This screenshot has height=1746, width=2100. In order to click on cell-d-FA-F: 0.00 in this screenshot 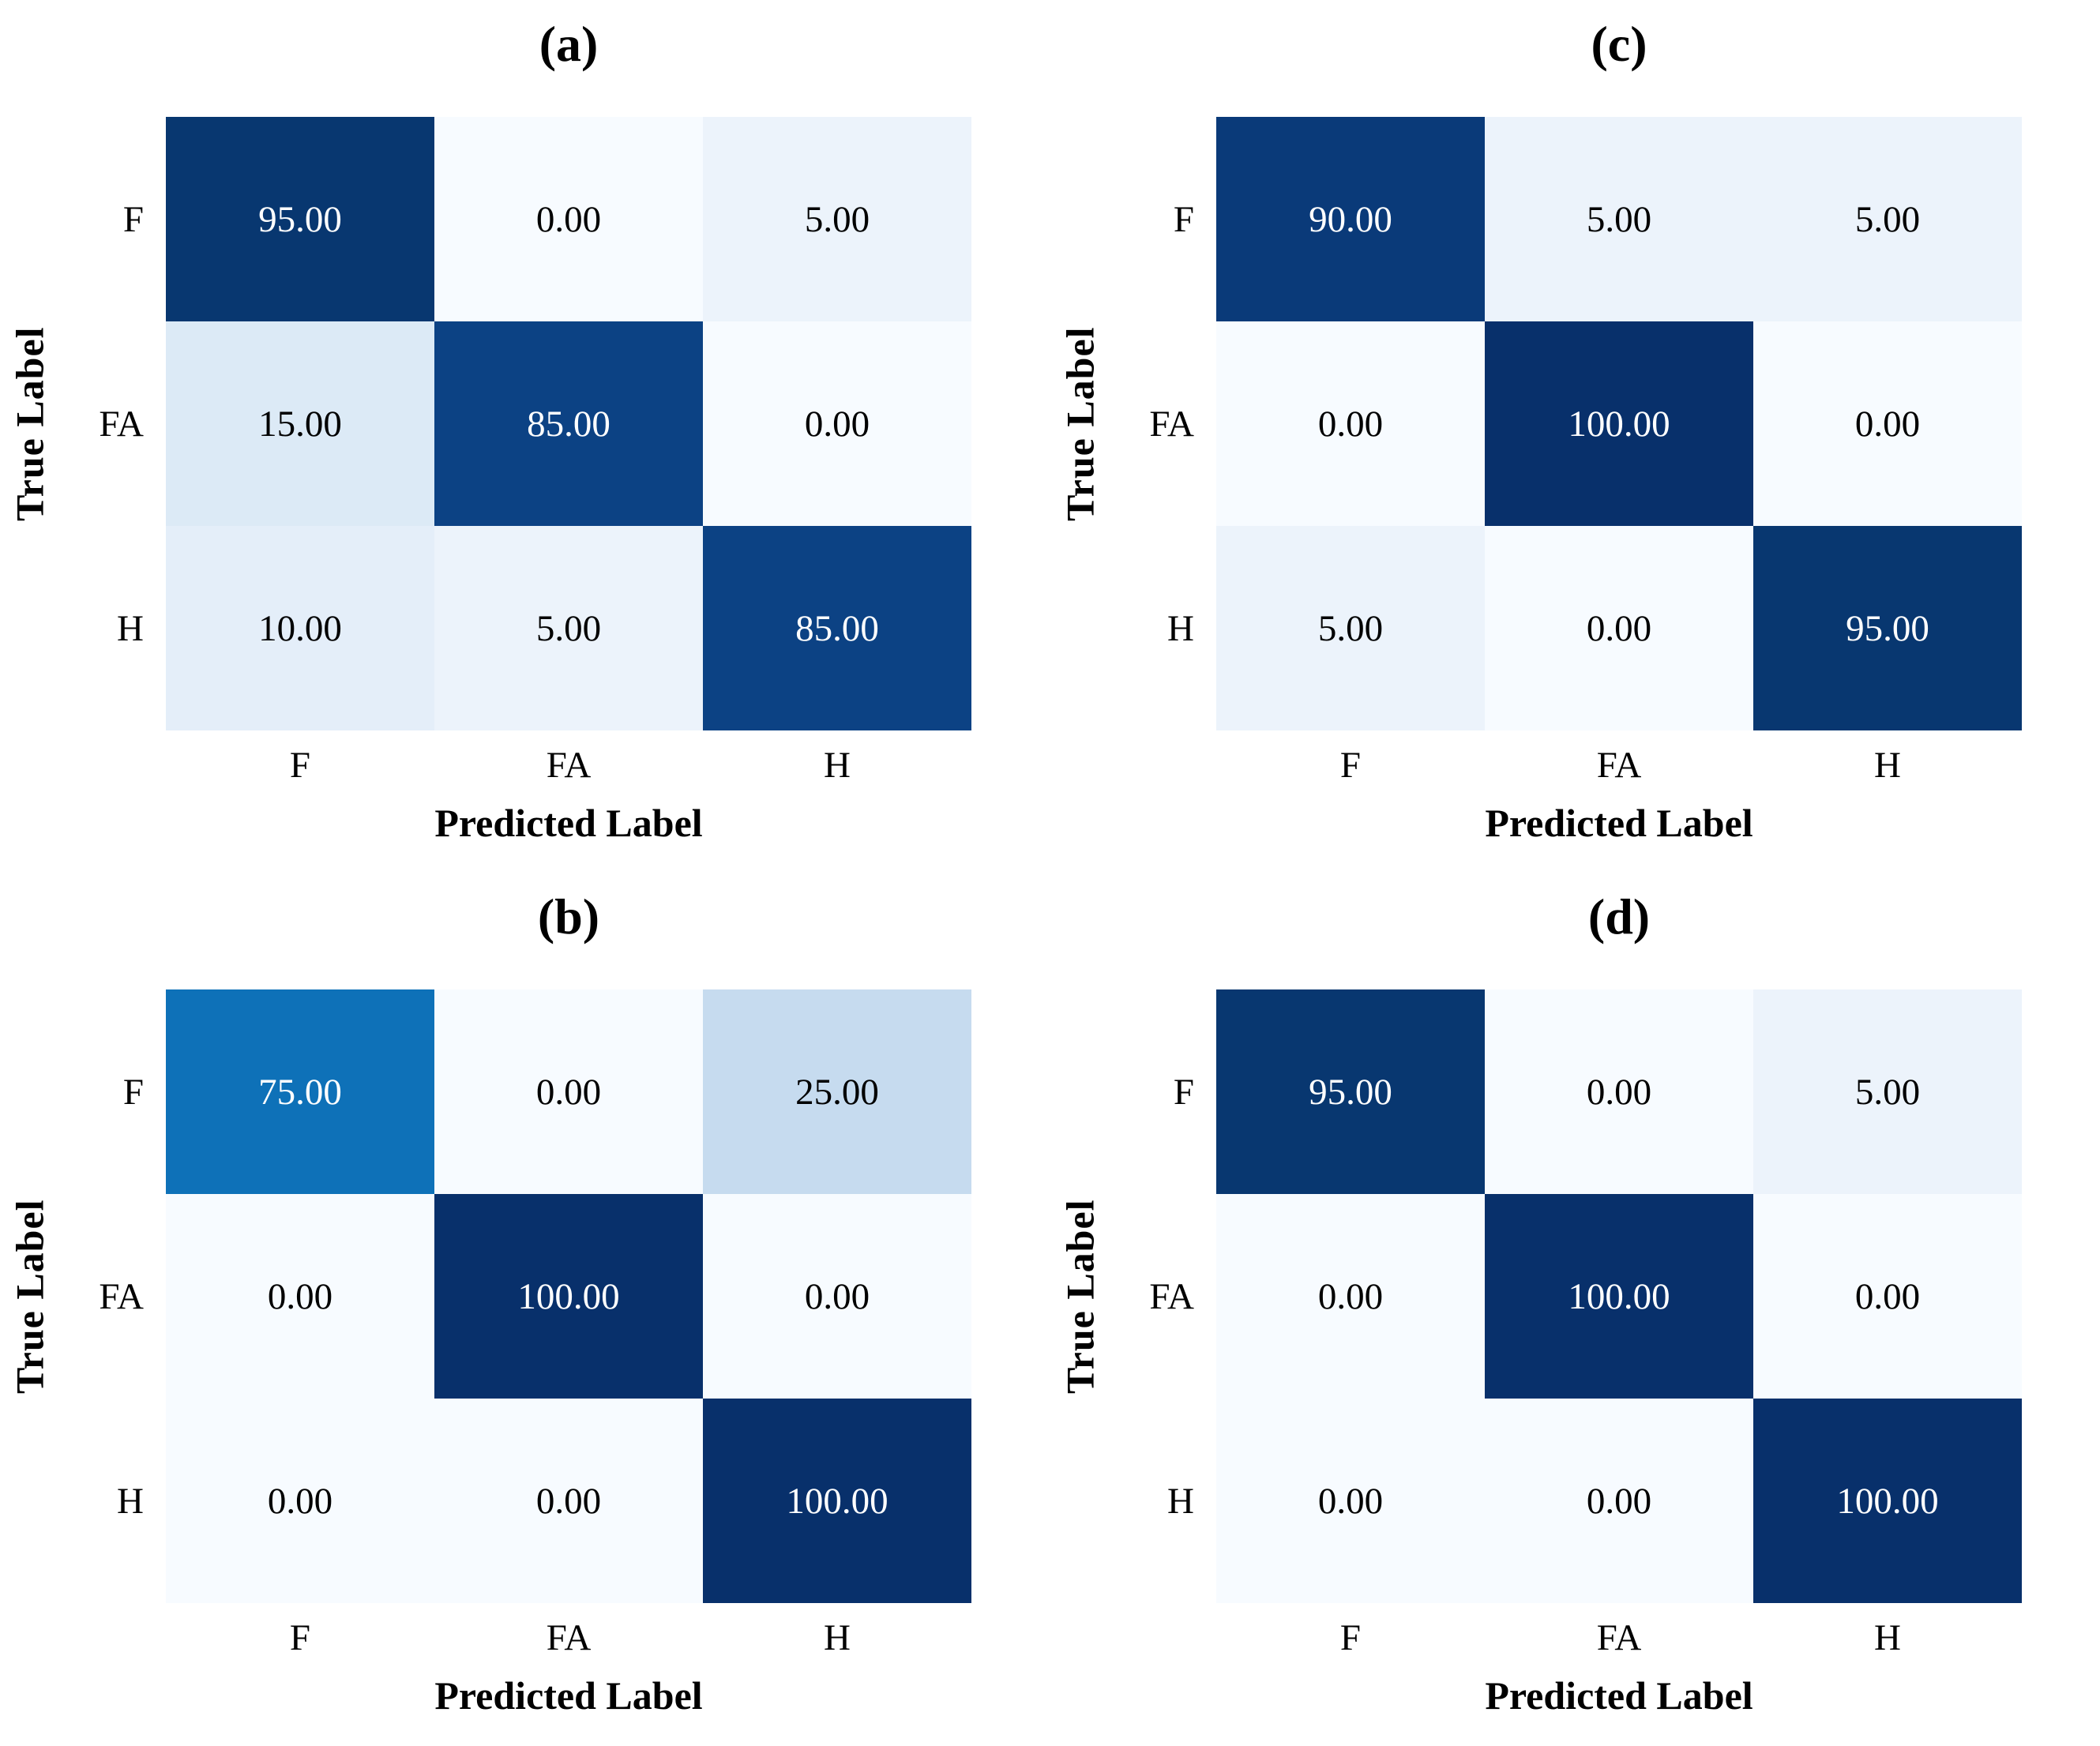, I will do `click(1350, 1296)`.